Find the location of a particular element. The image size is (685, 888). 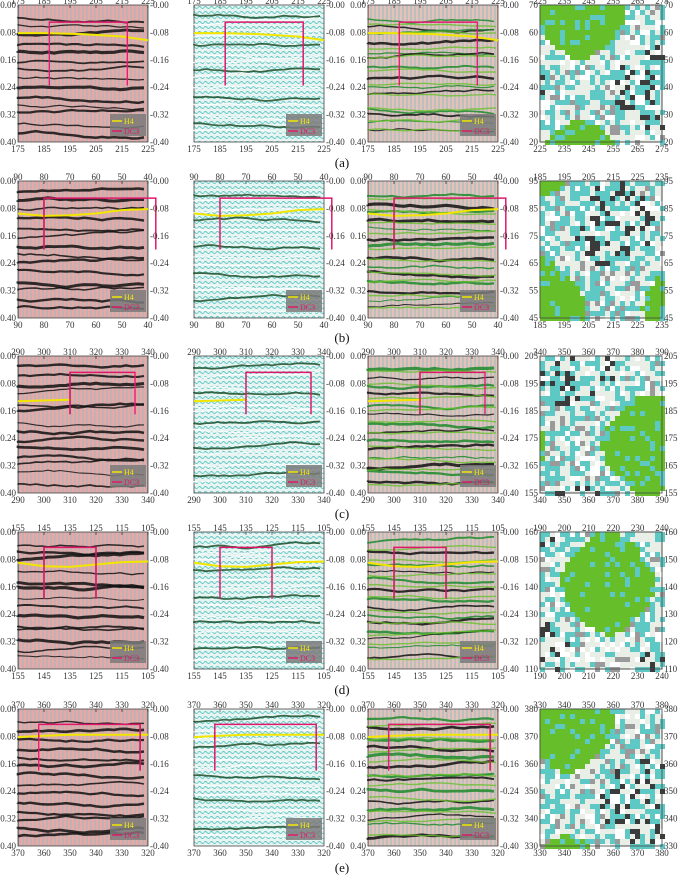

x-tick-label-top: 340 is located at coordinates (498, 352).